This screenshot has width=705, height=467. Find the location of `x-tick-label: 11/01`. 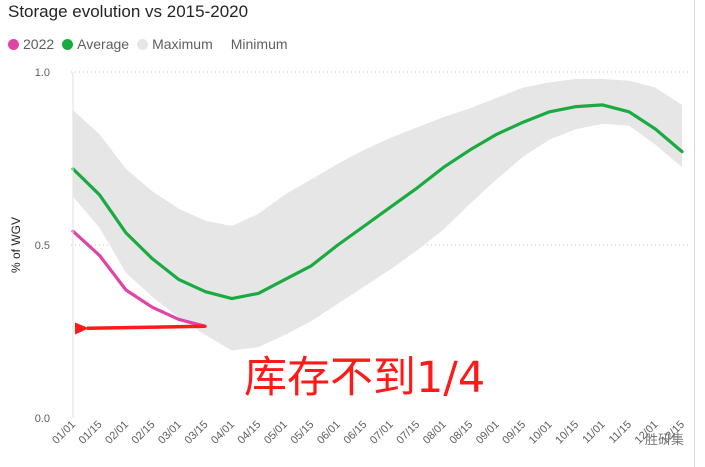

x-tick-label: 11/01 is located at coordinates (593, 432).